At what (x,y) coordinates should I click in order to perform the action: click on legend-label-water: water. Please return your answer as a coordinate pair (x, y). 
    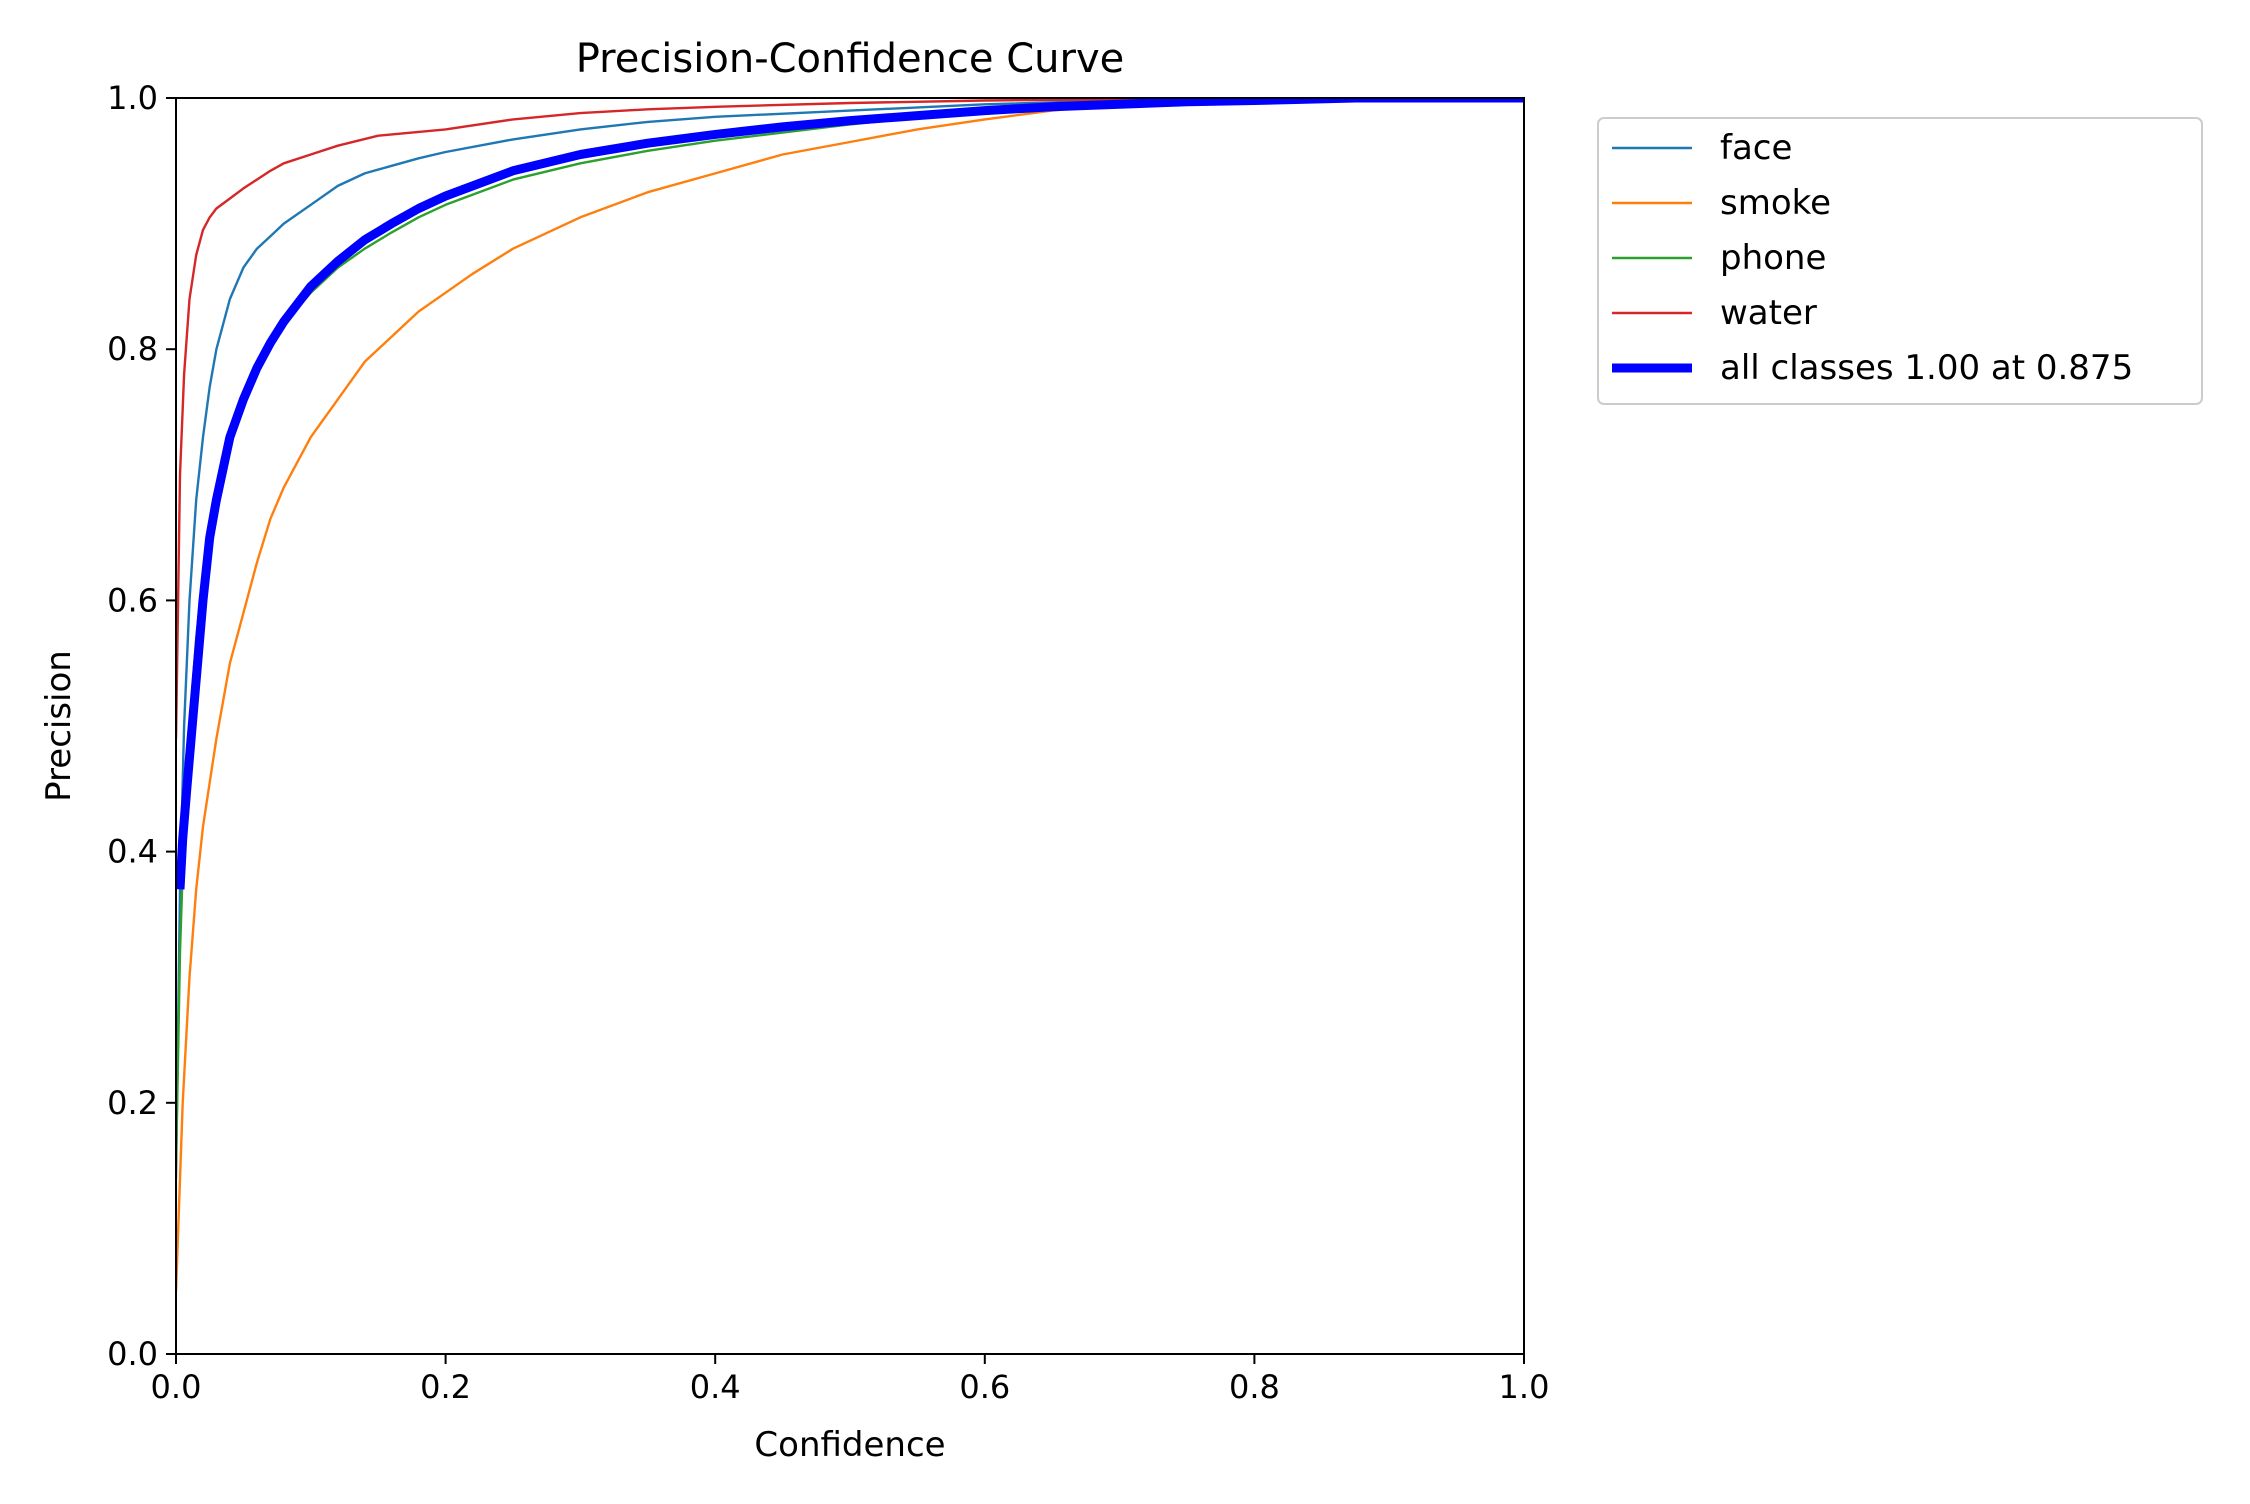
    Looking at the image, I should click on (1768, 313).